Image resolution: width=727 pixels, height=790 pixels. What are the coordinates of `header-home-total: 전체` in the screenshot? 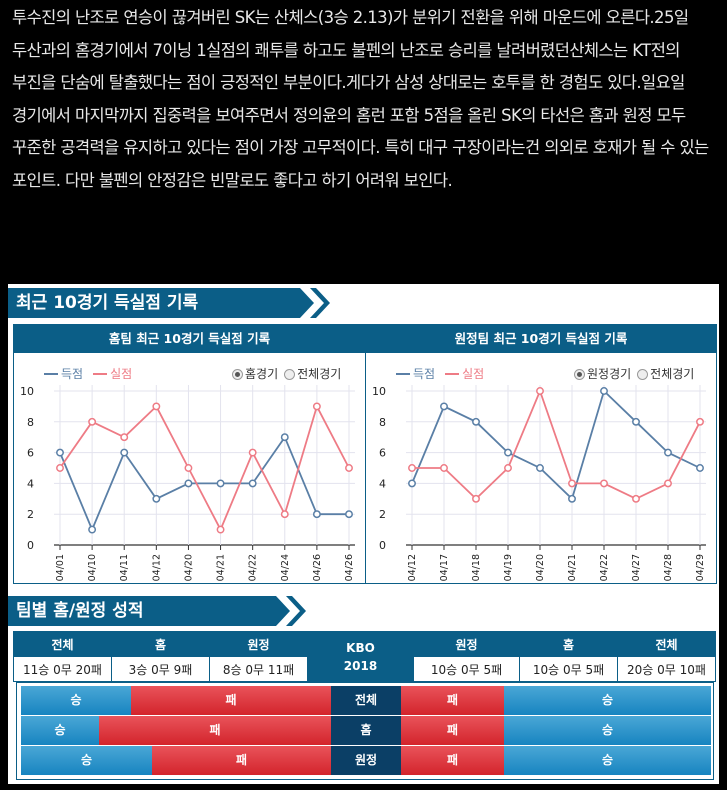 It's located at (62, 644).